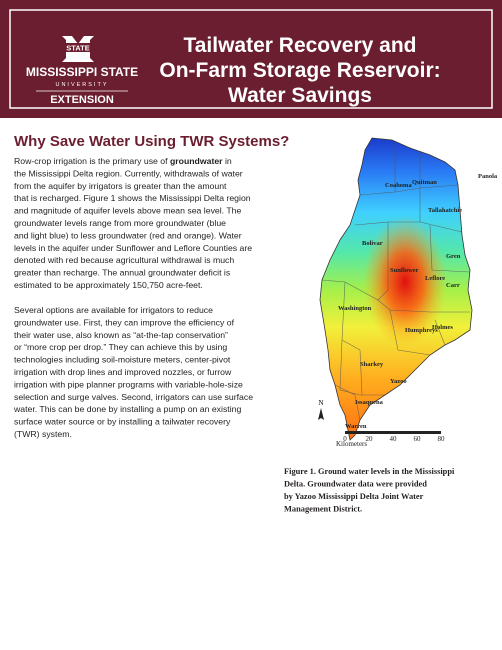  What do you see at coordinates (424, 182) in the screenshot?
I see `county-label: Quitman` at bounding box center [424, 182].